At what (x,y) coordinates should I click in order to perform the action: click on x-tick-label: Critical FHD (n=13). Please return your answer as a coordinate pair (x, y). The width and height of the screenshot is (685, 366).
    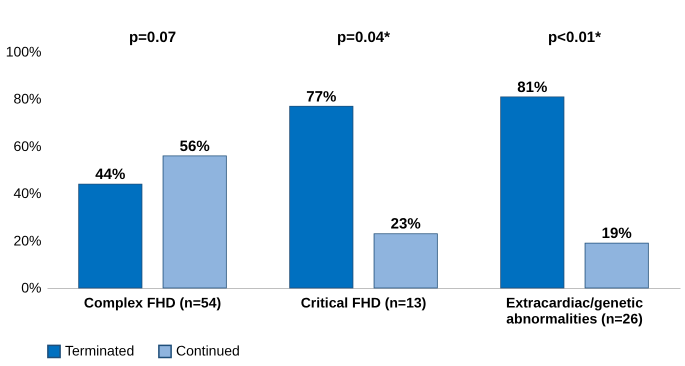
    Looking at the image, I should click on (363, 302).